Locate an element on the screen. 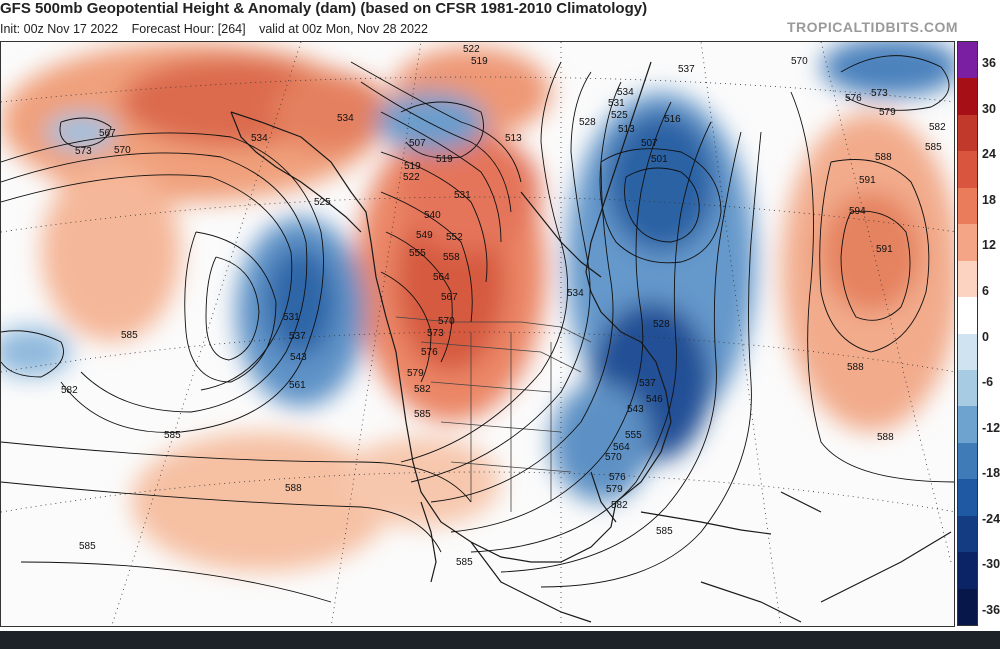 This screenshot has width=1000, height=649. colorbar-tick-label: -6 is located at coordinates (988, 382).